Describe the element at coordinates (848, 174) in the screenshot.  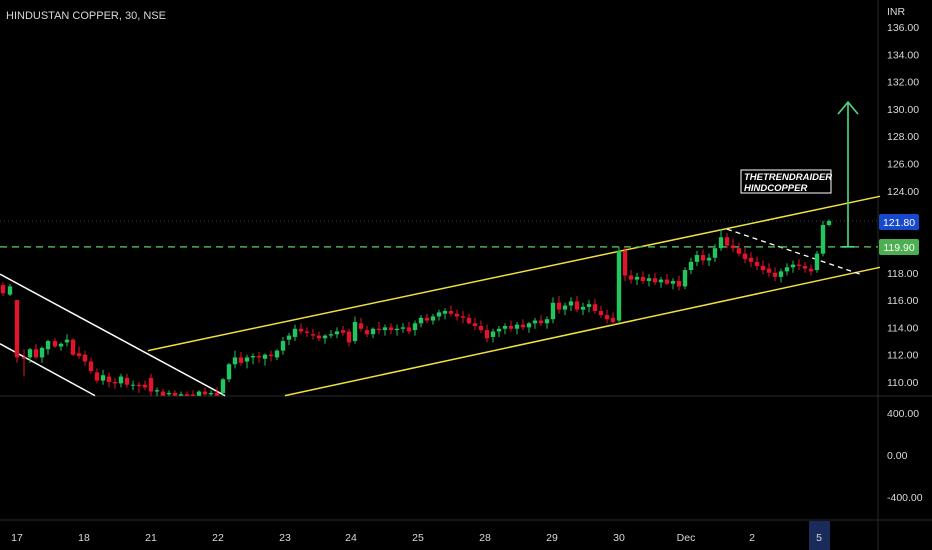
I see `overlays` at that location.